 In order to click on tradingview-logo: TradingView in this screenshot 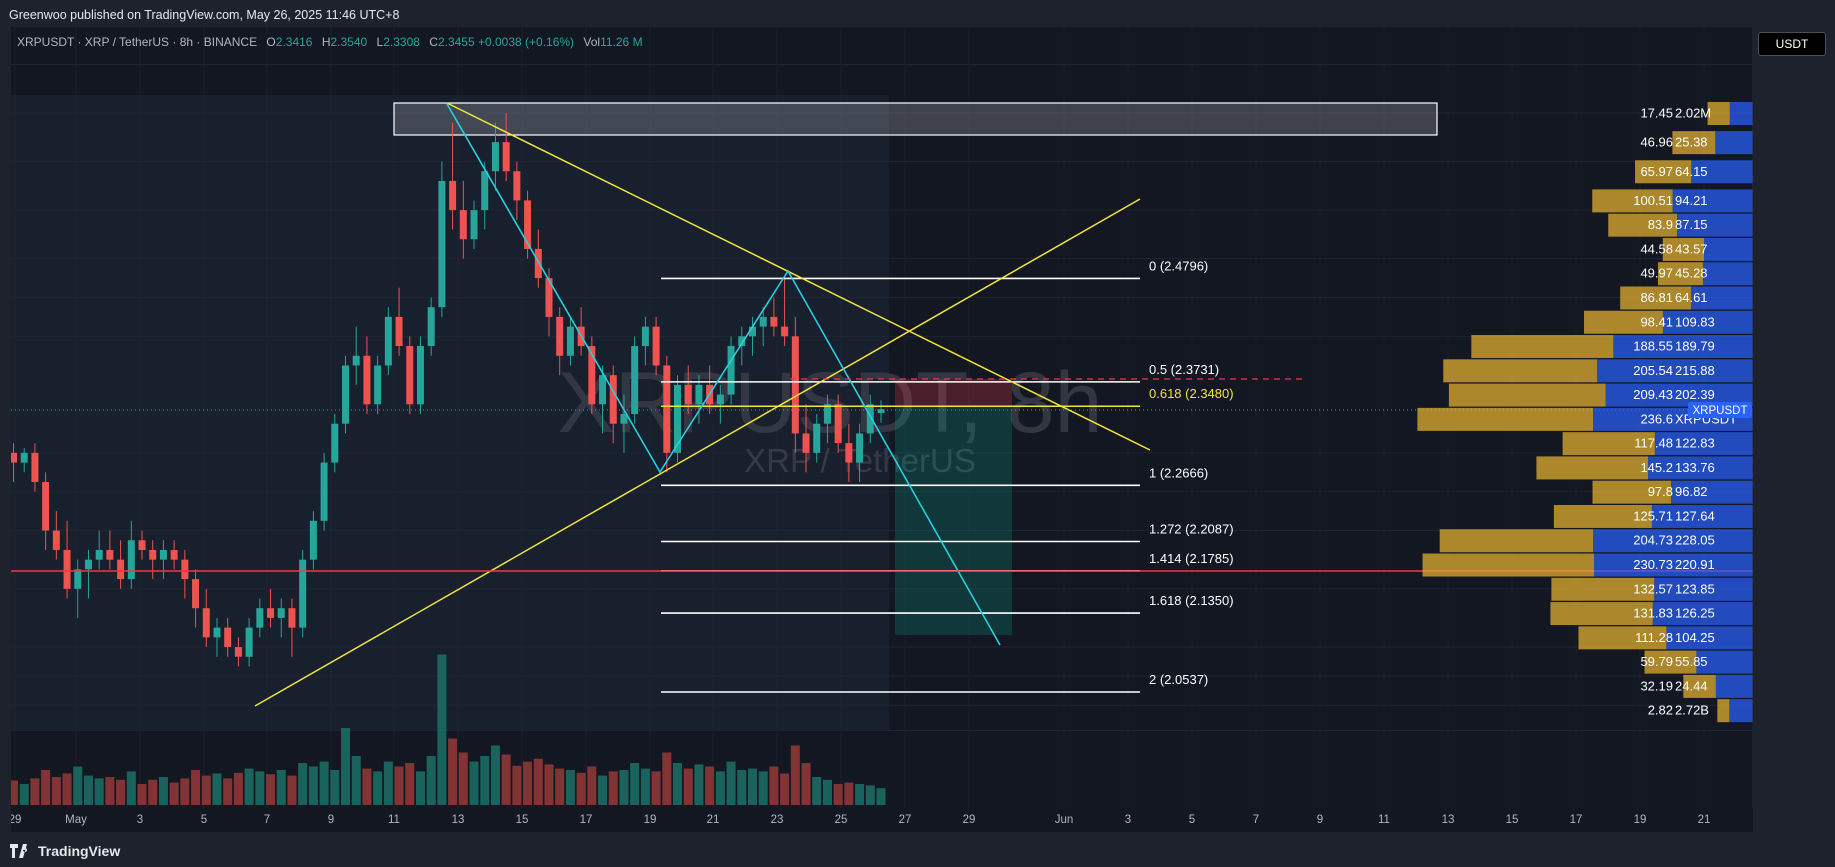, I will do `click(65, 851)`.